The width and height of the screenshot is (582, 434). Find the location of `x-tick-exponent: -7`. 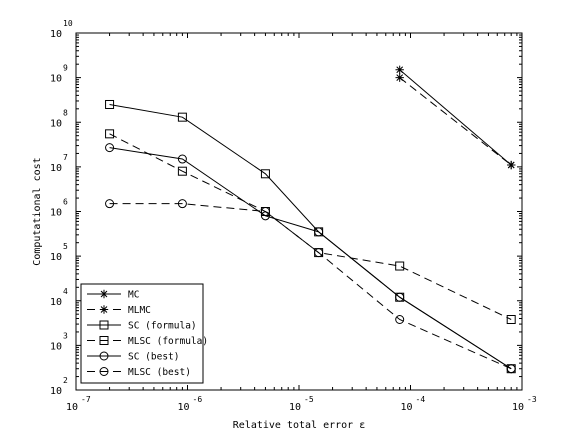

x-tick-exponent: -7 is located at coordinates (86, 399).